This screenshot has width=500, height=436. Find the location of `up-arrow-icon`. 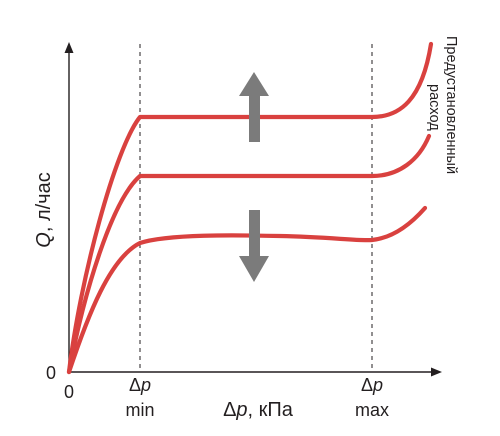

up-arrow-icon is located at coordinates (254, 107).